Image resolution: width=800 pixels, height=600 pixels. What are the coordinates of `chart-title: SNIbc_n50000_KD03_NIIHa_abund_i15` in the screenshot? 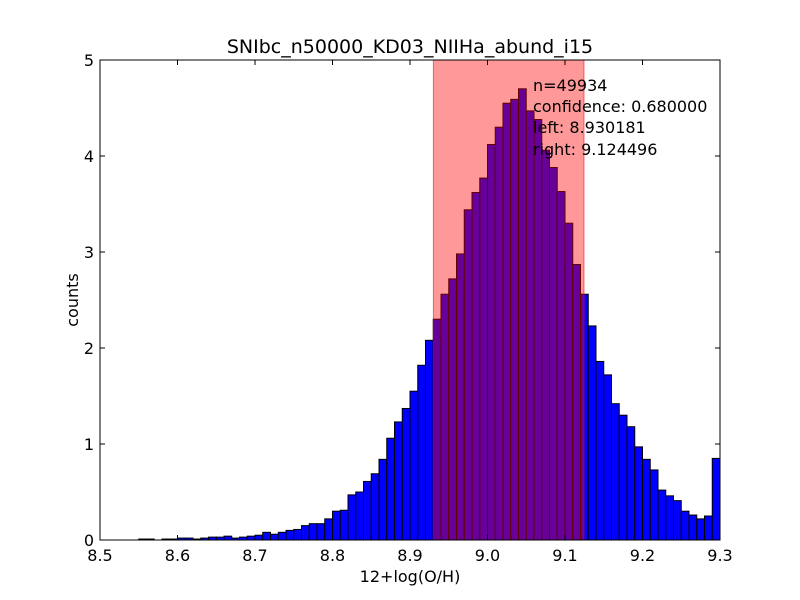 It's located at (410, 47).